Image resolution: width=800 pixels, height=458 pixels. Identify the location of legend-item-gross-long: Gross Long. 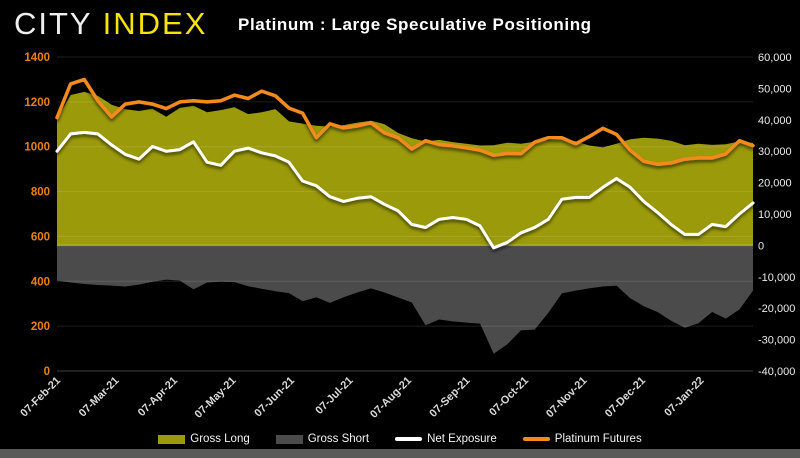
(204, 439).